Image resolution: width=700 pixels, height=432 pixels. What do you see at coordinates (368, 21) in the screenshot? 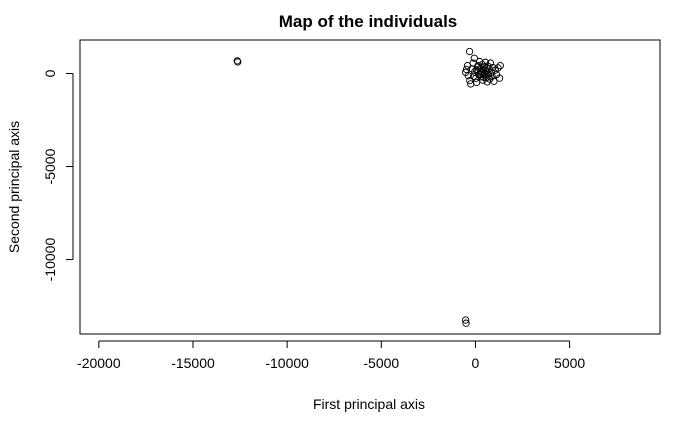
I see `chart-title: Map of the individuals` at bounding box center [368, 21].